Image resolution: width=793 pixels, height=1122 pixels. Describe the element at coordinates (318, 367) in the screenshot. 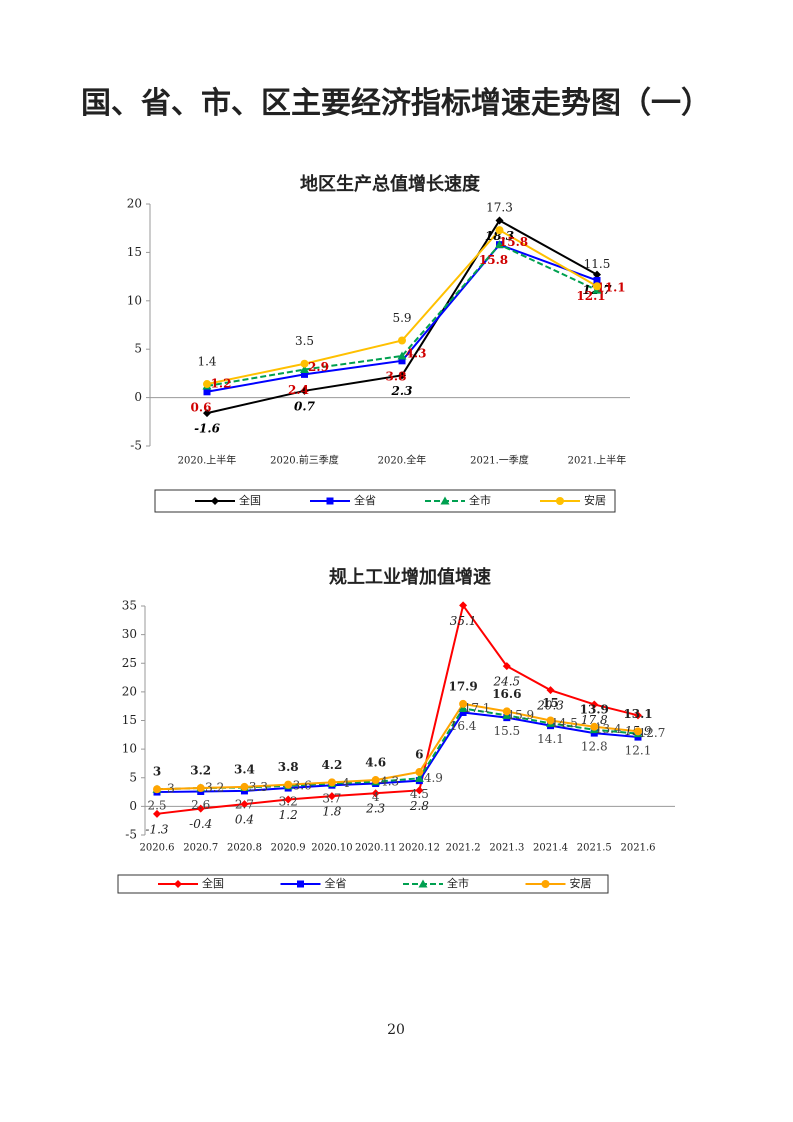

I see `data-label: 2.9` at that location.